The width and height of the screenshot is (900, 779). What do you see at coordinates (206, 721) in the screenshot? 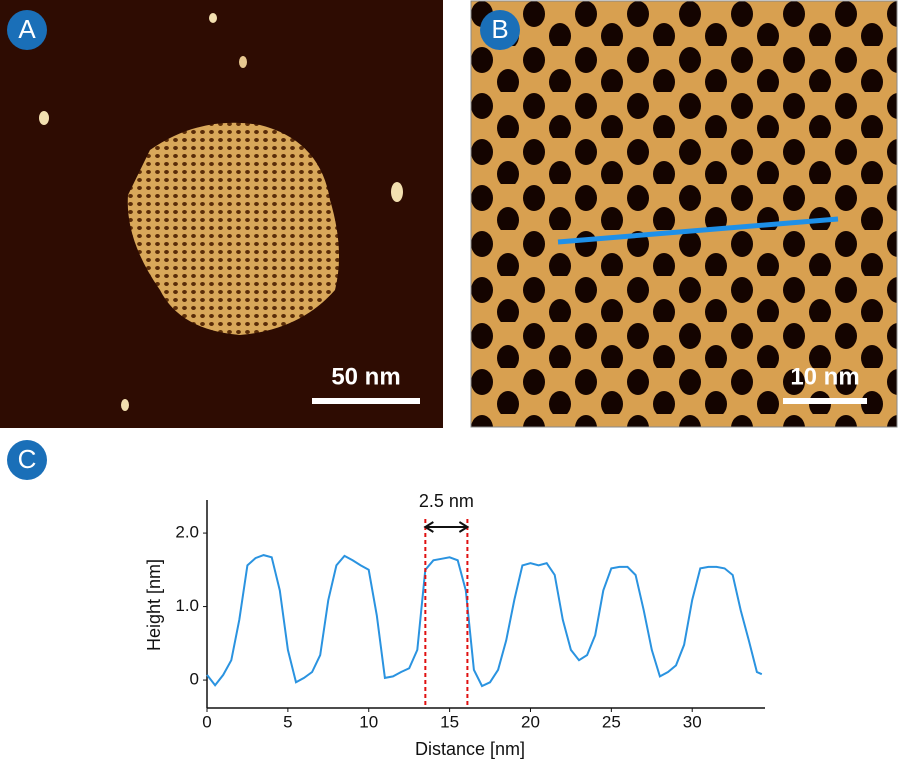
I see `x-tick-label: 0` at bounding box center [206, 721].